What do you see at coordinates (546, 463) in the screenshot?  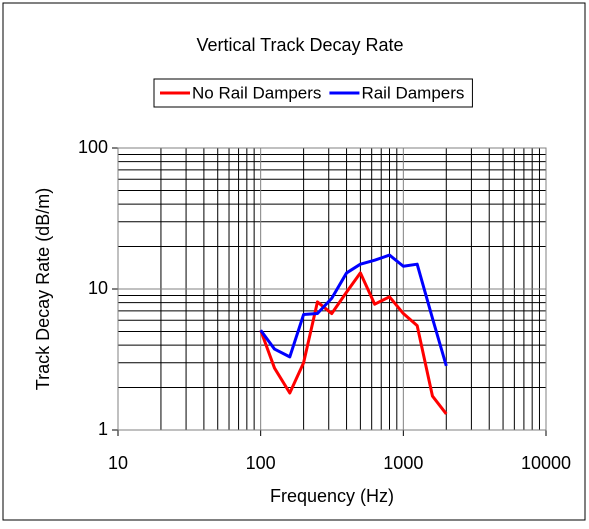 I see `x-tick-label: 10000` at bounding box center [546, 463].